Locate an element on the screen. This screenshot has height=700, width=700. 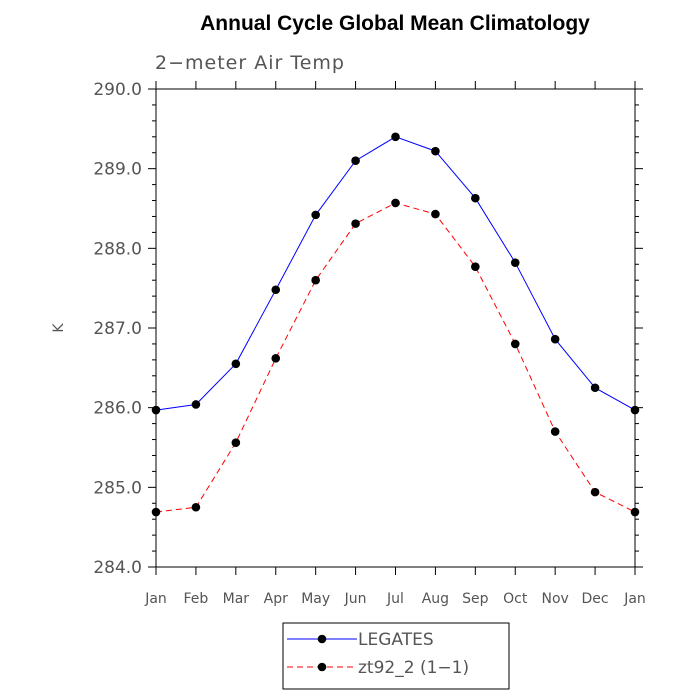
legend-label: LEGATES is located at coordinates (396, 640).